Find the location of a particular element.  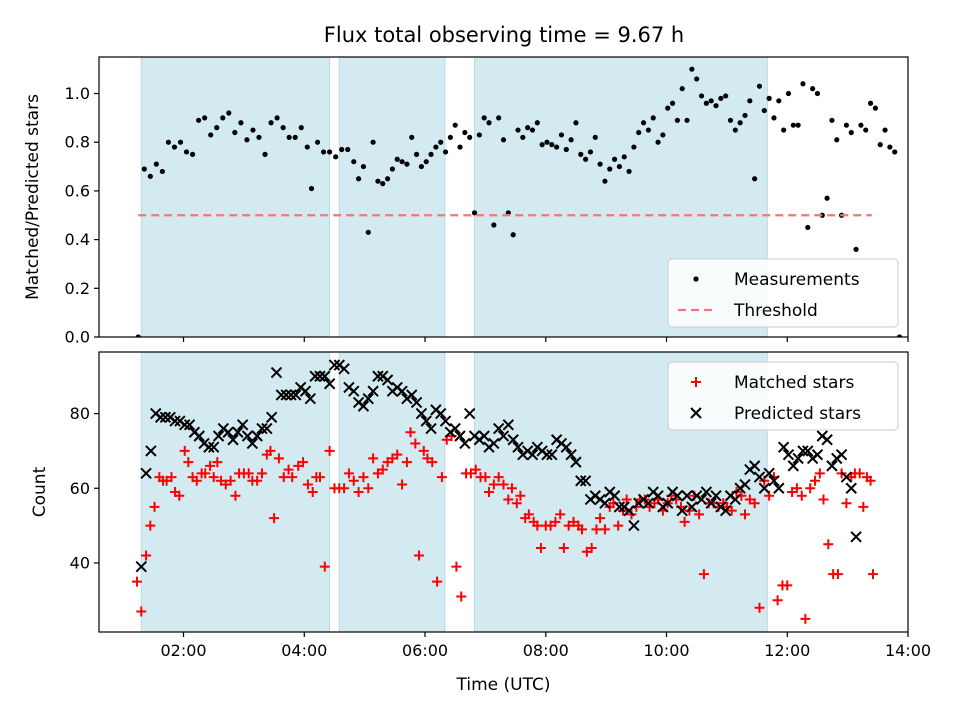

x-tick-label: 02:00 is located at coordinates (183, 650).